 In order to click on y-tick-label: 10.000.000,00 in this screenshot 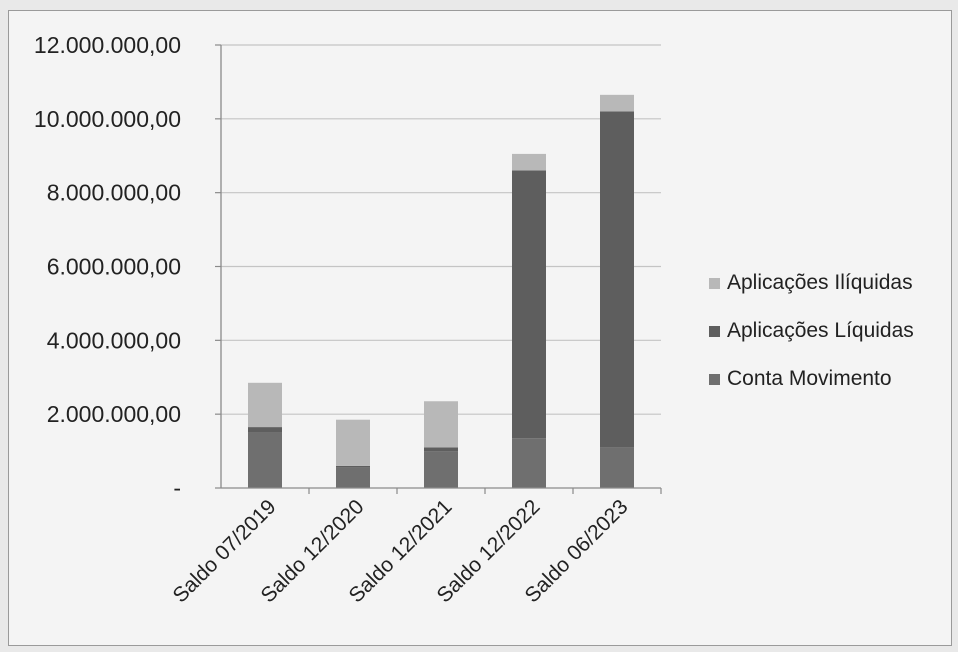, I will do `click(107, 119)`.